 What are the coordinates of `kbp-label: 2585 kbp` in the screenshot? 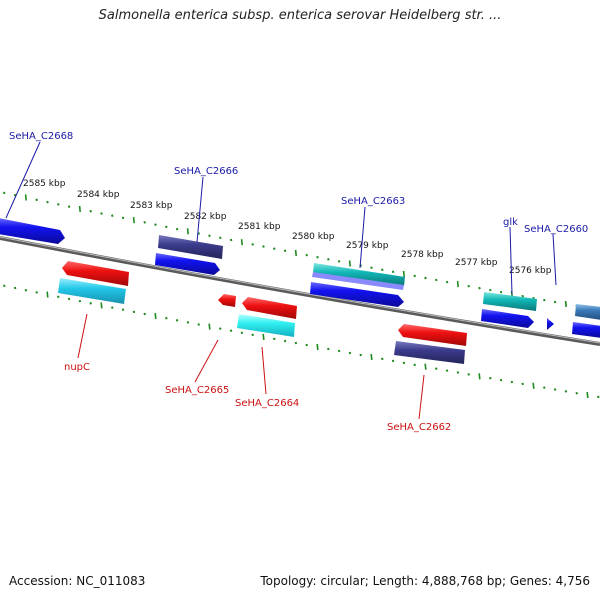 It's located at (44, 184).